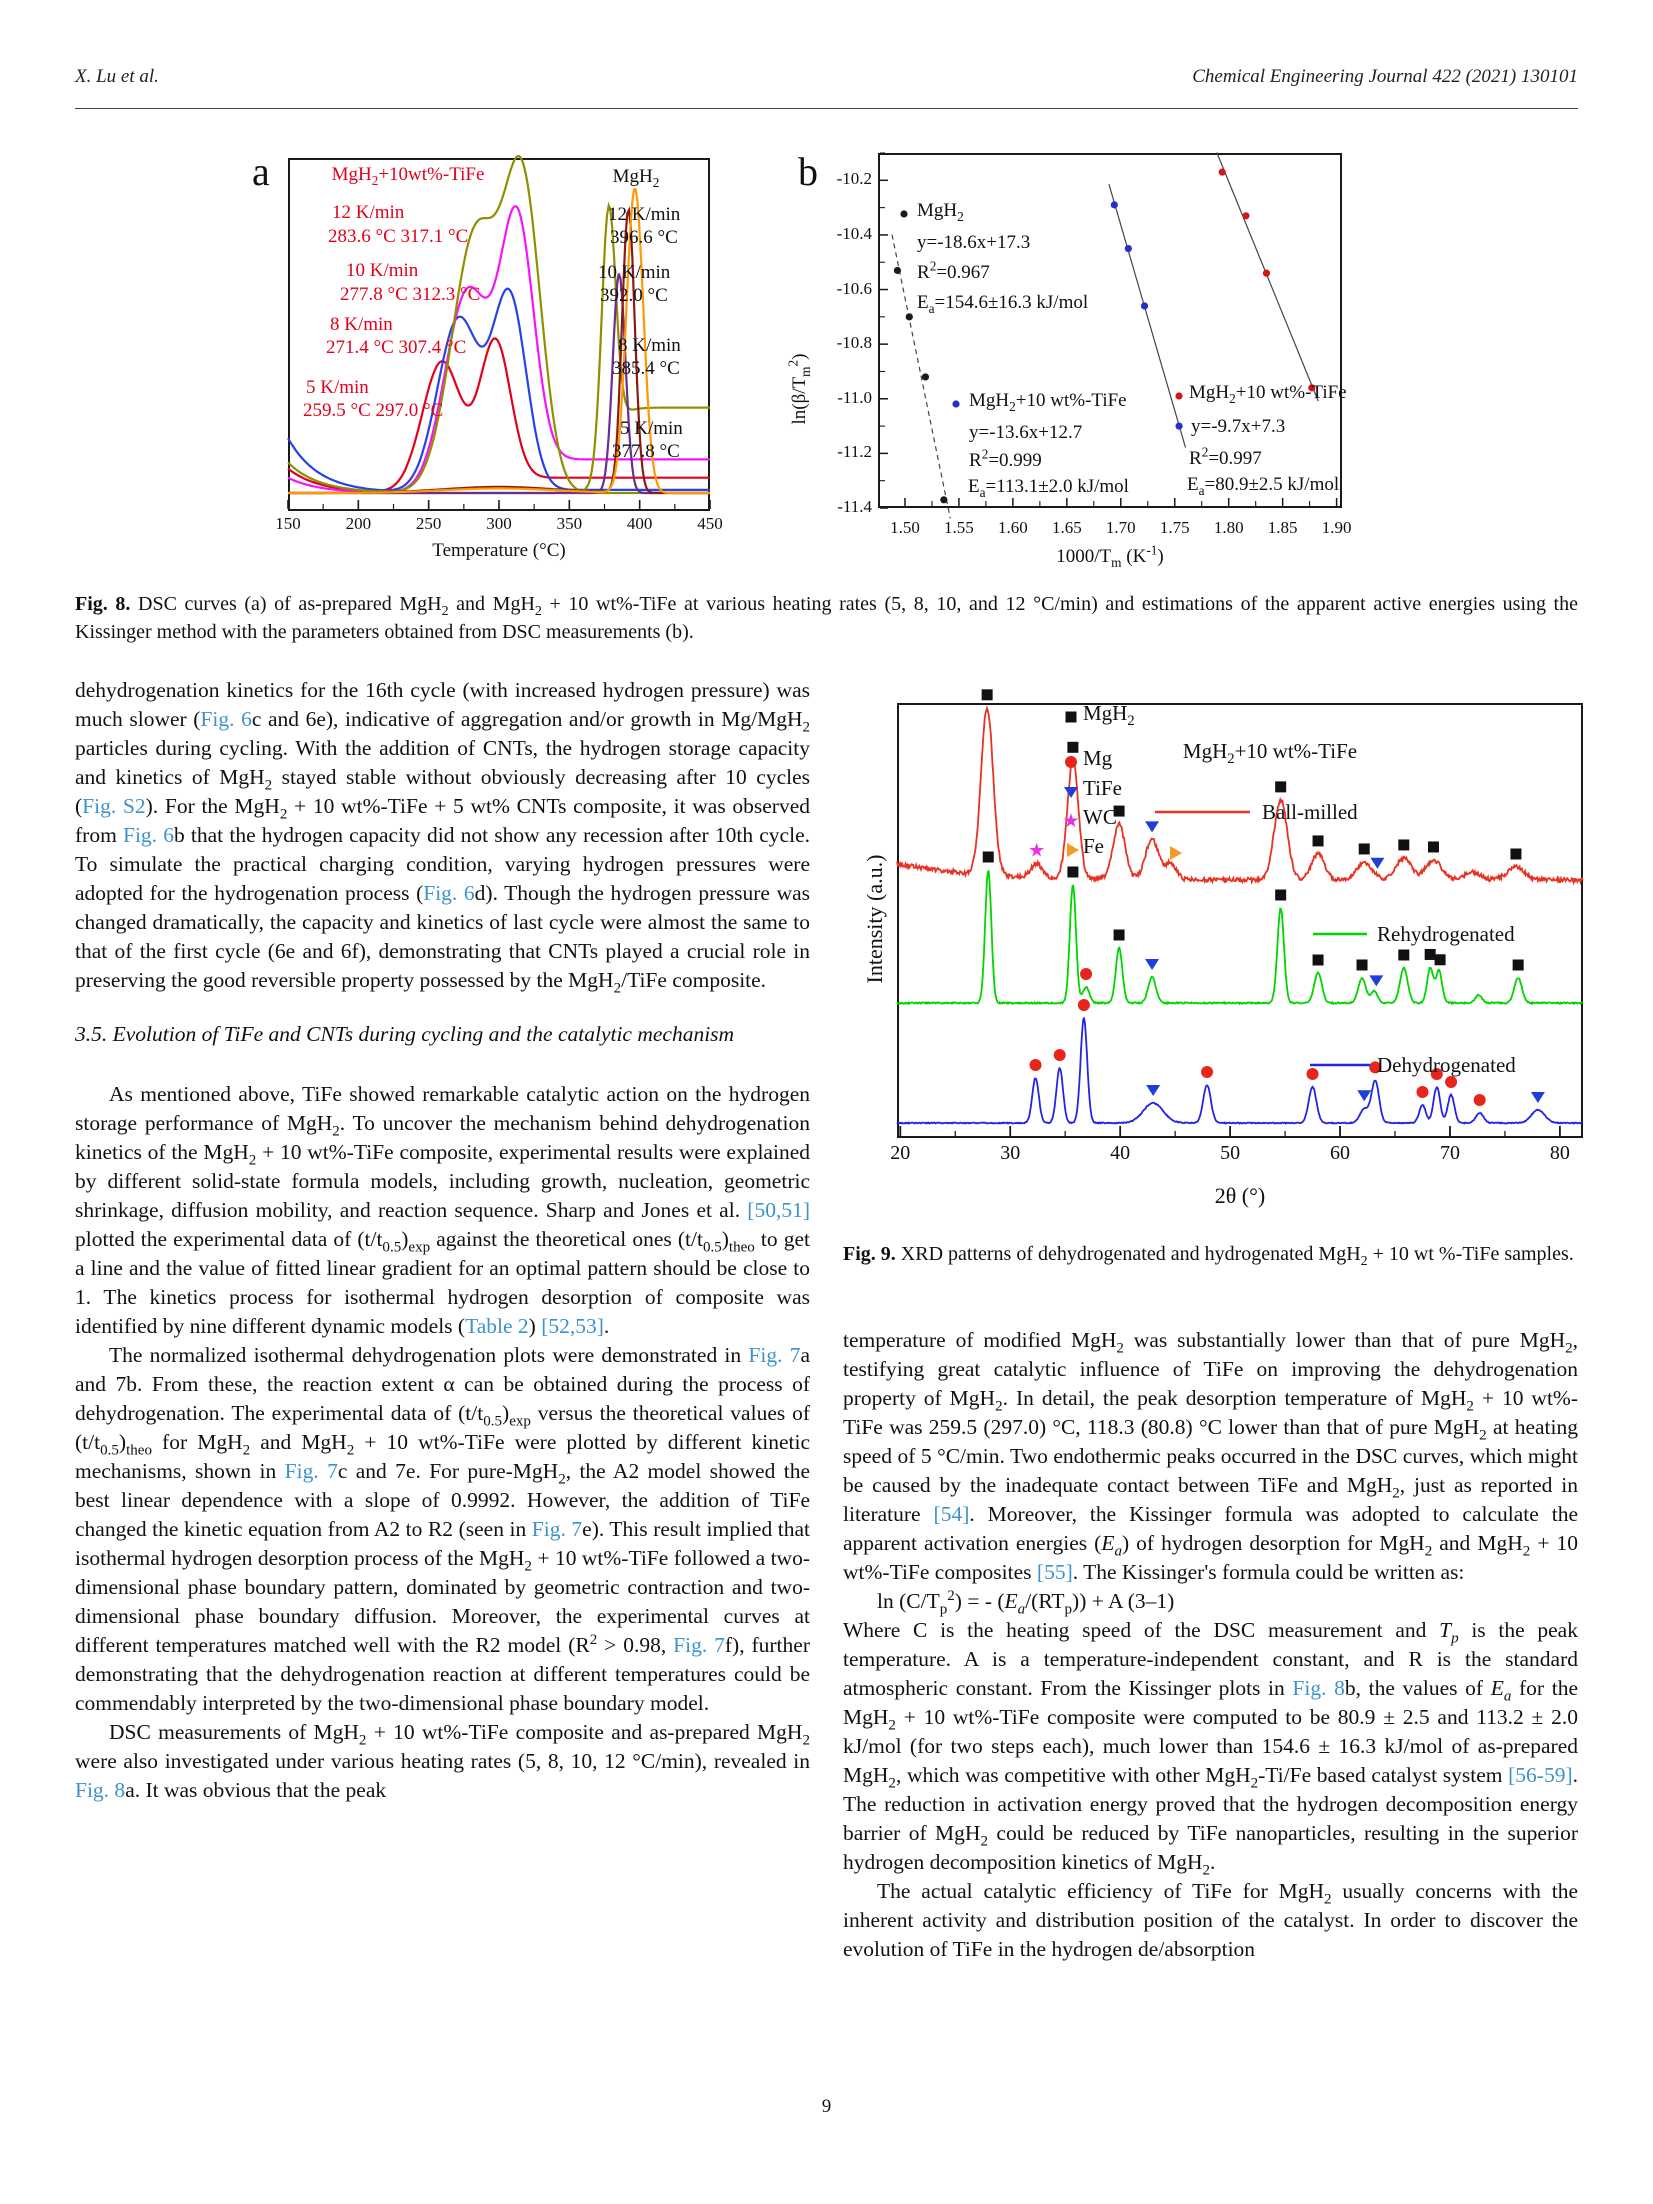 This screenshot has width=1653, height=2204. What do you see at coordinates (1109, 715) in the screenshot?
I see `legend-label: MgH2` at bounding box center [1109, 715].